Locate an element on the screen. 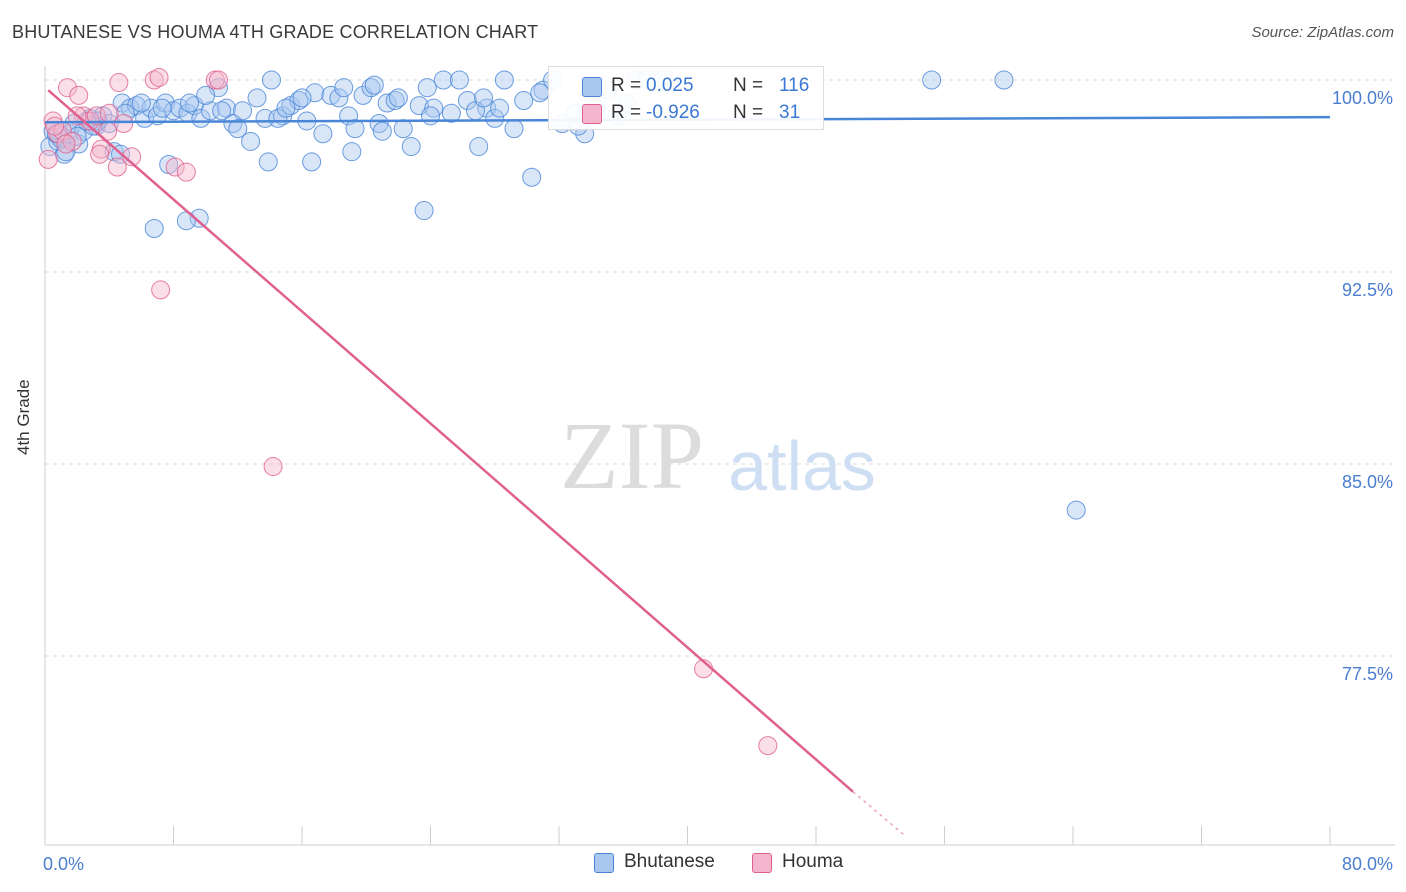 This screenshot has width=1406, height=892. y-tick-label: 85.0% is located at coordinates (1367, 482).